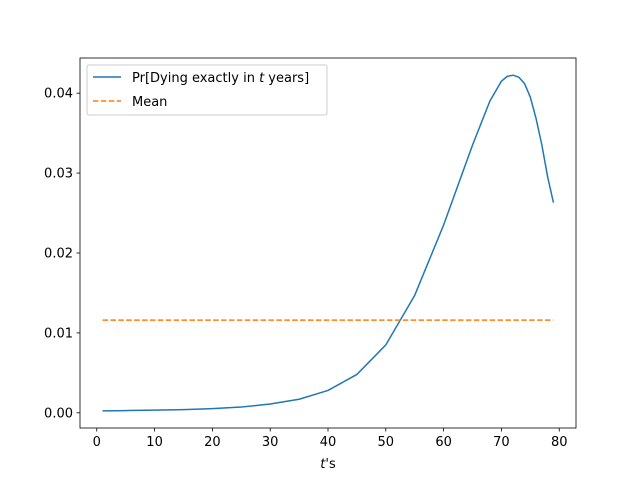 Image resolution: width=640 pixels, height=480 pixels. I want to click on x-axis-label-suffix: 's, so click(330, 464).